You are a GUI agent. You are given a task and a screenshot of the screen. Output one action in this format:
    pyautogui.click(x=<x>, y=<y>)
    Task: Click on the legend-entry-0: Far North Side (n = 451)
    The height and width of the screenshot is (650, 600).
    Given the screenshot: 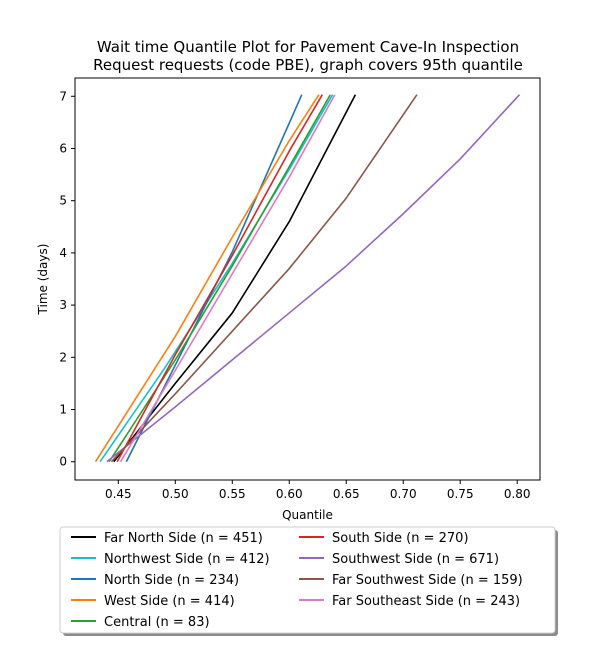 What is the action you would take?
    pyautogui.click(x=167, y=538)
    